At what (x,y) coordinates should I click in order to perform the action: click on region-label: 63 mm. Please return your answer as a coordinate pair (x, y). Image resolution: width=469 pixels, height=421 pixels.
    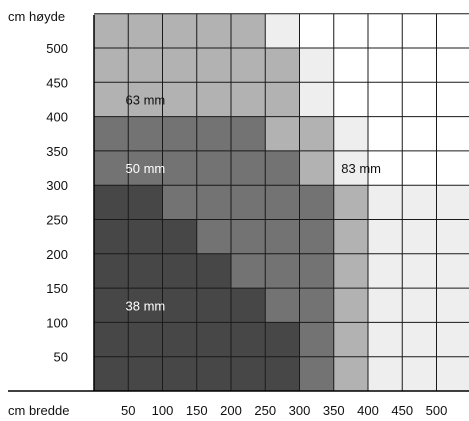
    Looking at the image, I should click on (146, 99).